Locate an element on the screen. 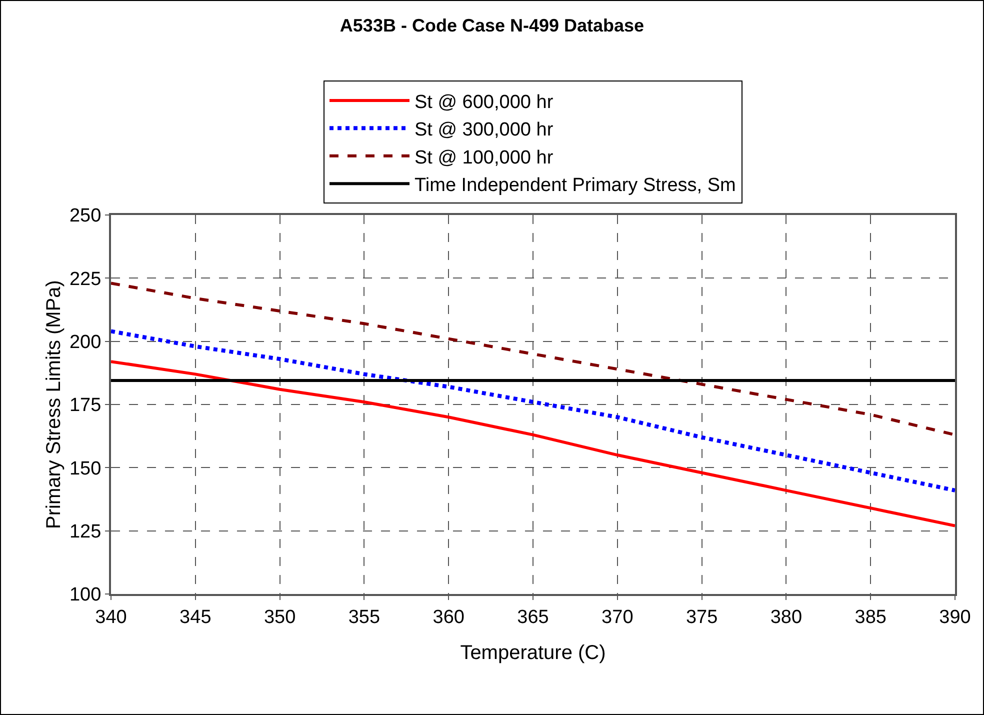  x-tick-label: 375 is located at coordinates (702, 617).